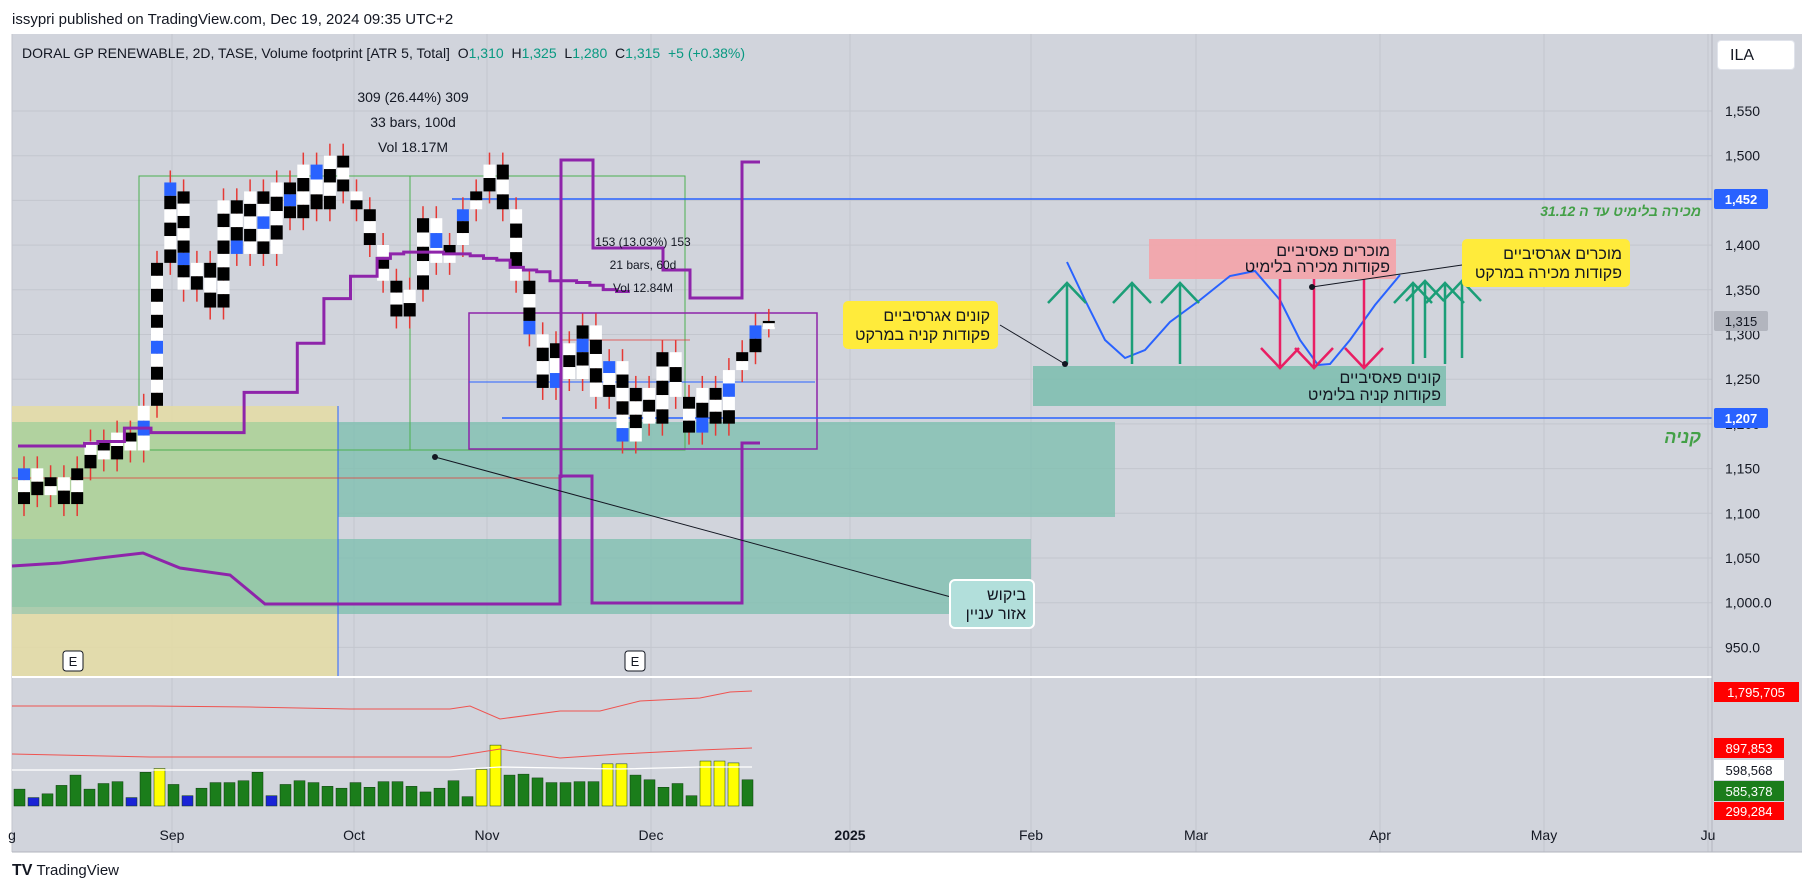 This screenshot has height=896, width=1815. Describe the element at coordinates (706, 53) in the screenshot. I see `legend-change: +5 (+0.38%)` at that location.